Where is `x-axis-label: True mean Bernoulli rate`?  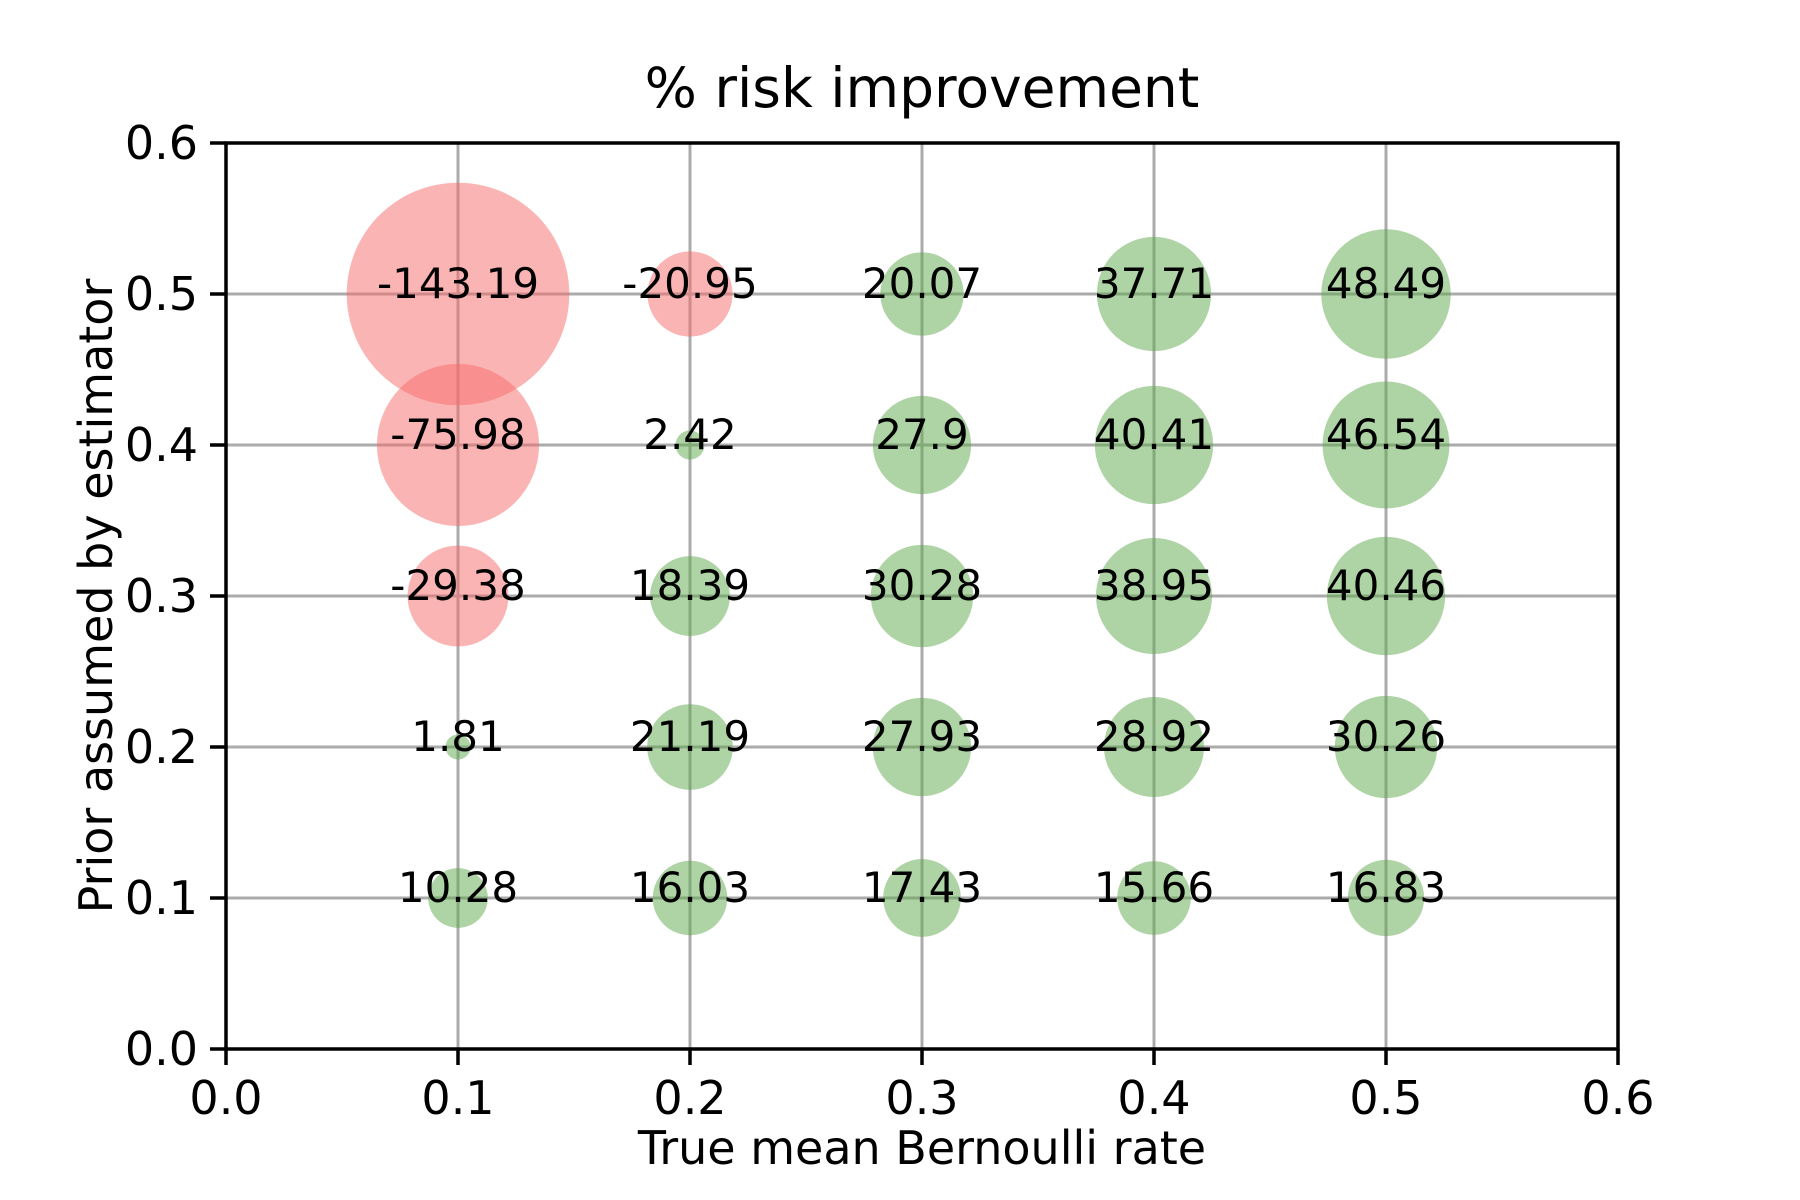 x-axis-label: True mean Bernoulli rate is located at coordinates (921, 1148).